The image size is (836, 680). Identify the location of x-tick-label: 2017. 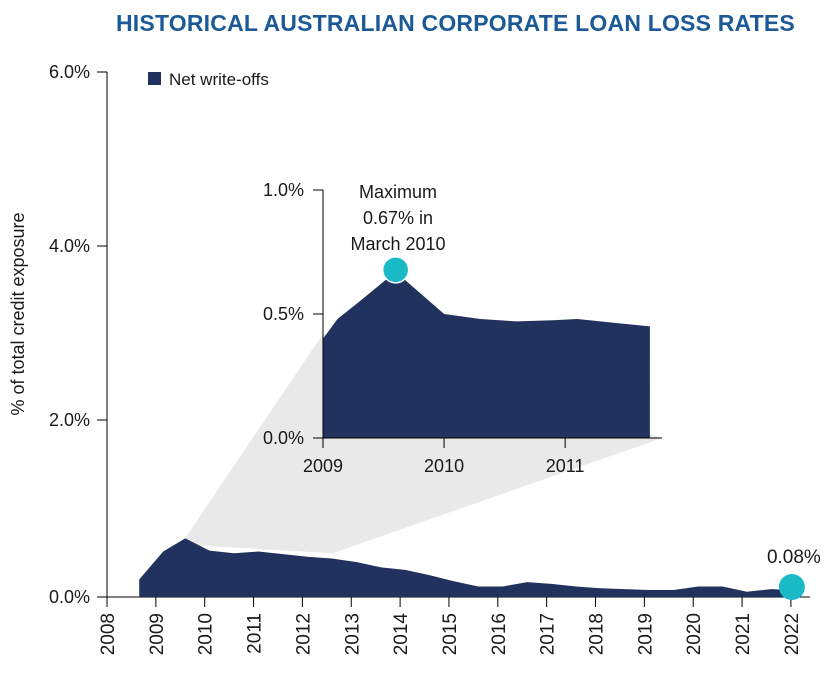
(548, 634).